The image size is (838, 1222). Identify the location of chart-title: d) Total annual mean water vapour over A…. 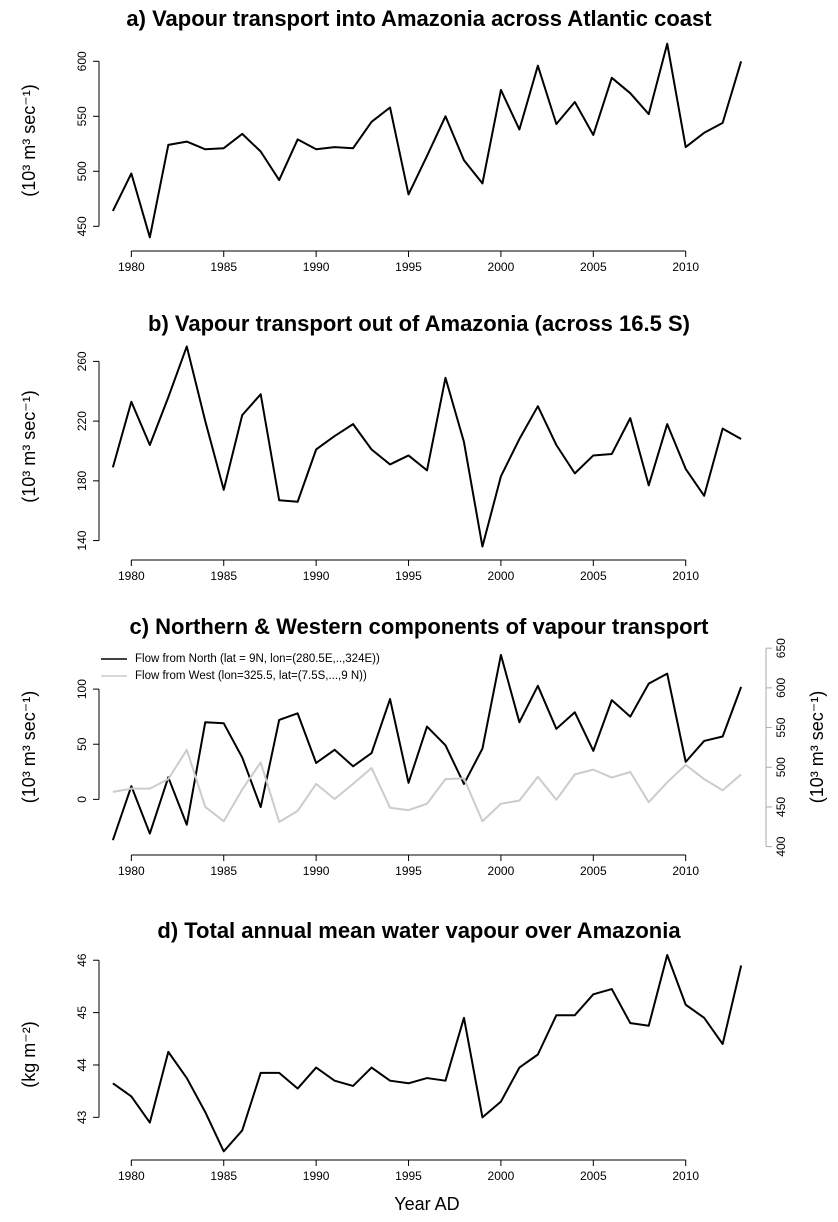
(419, 930).